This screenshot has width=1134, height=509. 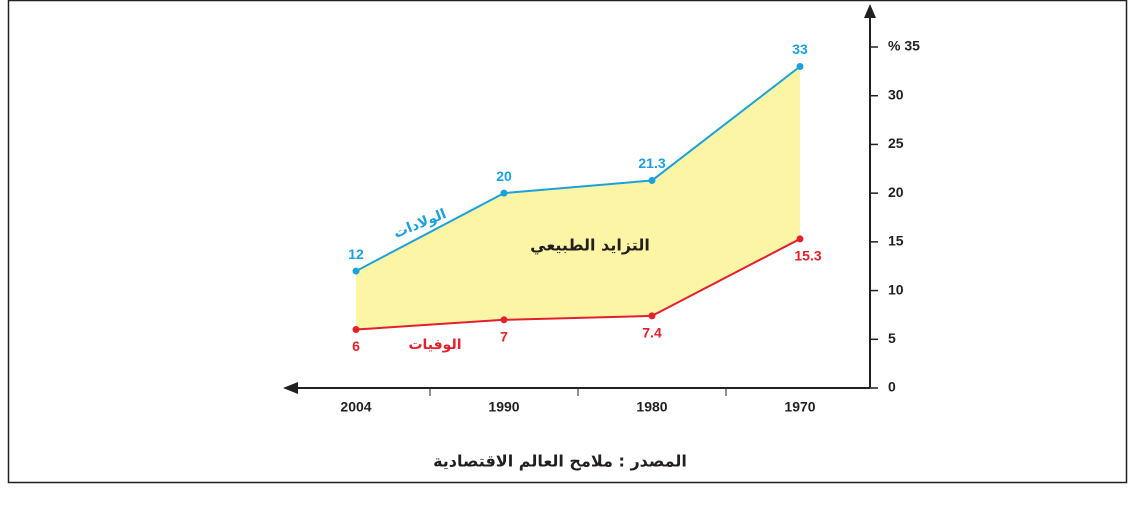 I want to click on data-label: 15.3, so click(x=807, y=256).